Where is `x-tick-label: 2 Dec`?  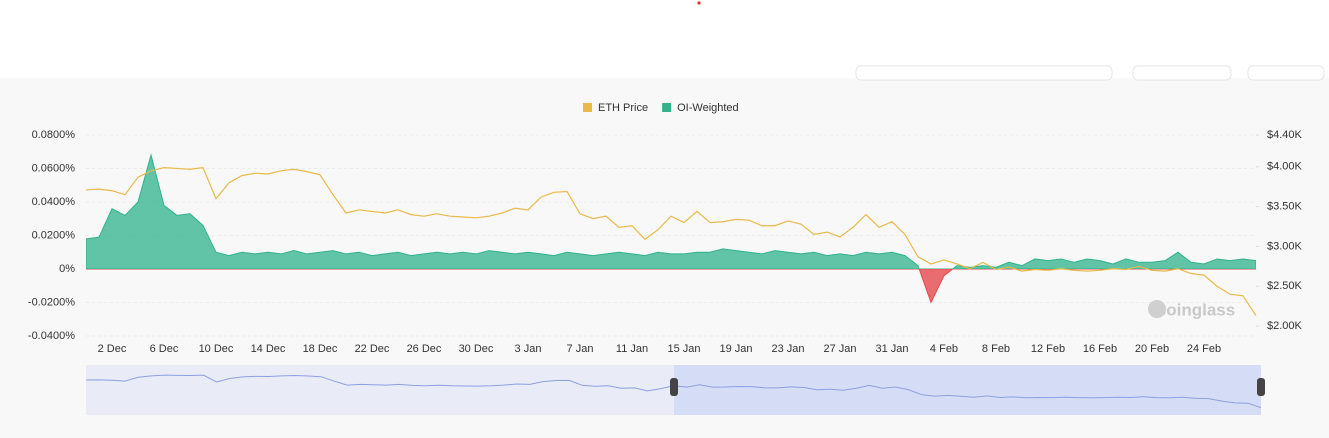
x-tick-label: 2 Dec is located at coordinates (112, 349).